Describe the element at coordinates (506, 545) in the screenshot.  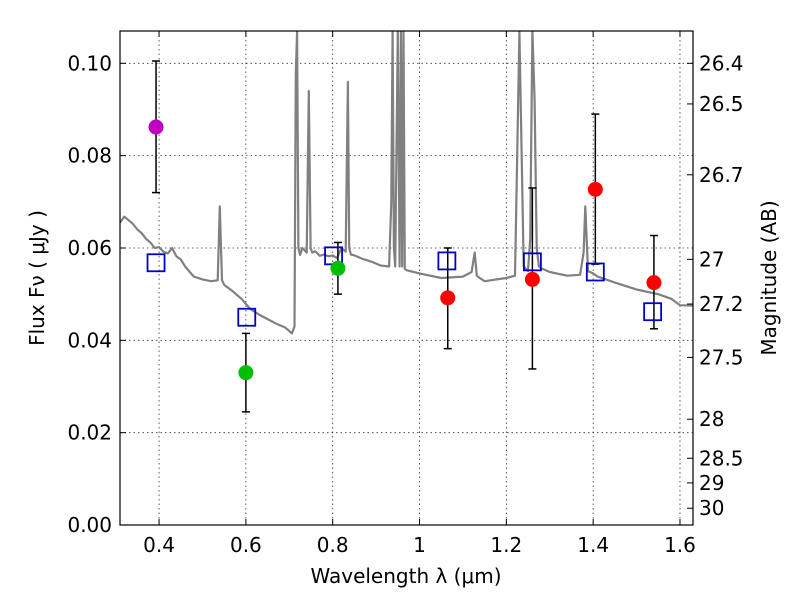
I see `x-tick-label: 1.2` at that location.